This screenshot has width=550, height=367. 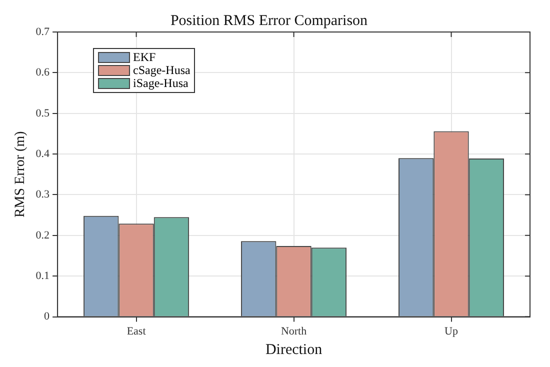 I want to click on legend-label: iSage-Husa, so click(x=160, y=83).